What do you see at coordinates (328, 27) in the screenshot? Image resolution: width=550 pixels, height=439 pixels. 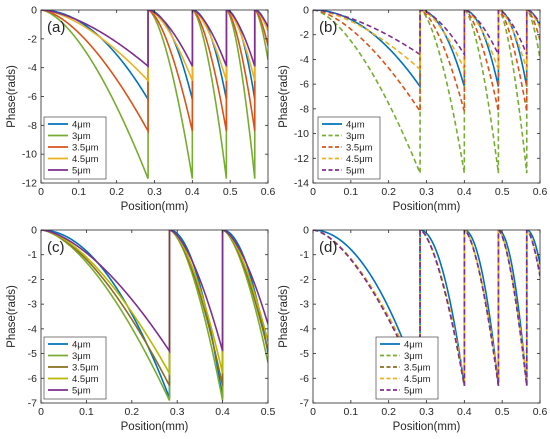 I see `panel-label: (b)` at bounding box center [328, 27].